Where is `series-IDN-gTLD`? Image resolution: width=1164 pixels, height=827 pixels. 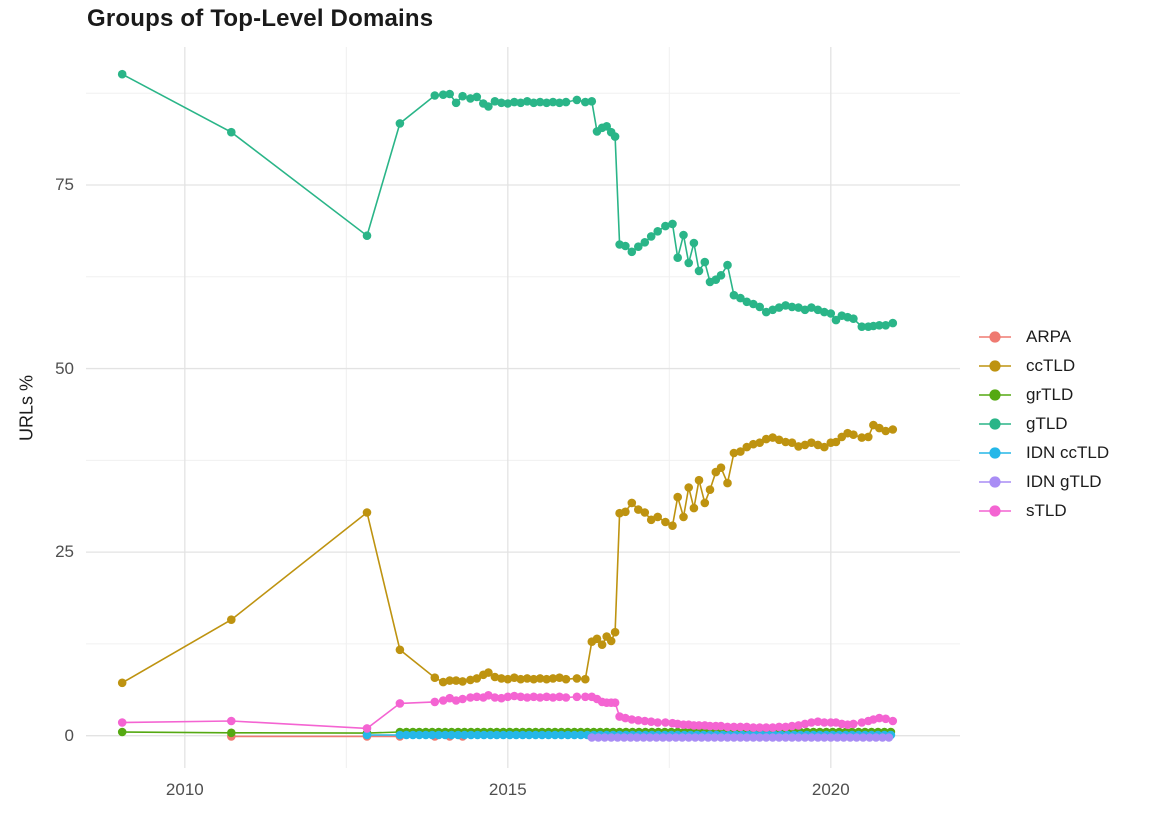 series-IDN-gTLD is located at coordinates (740, 737).